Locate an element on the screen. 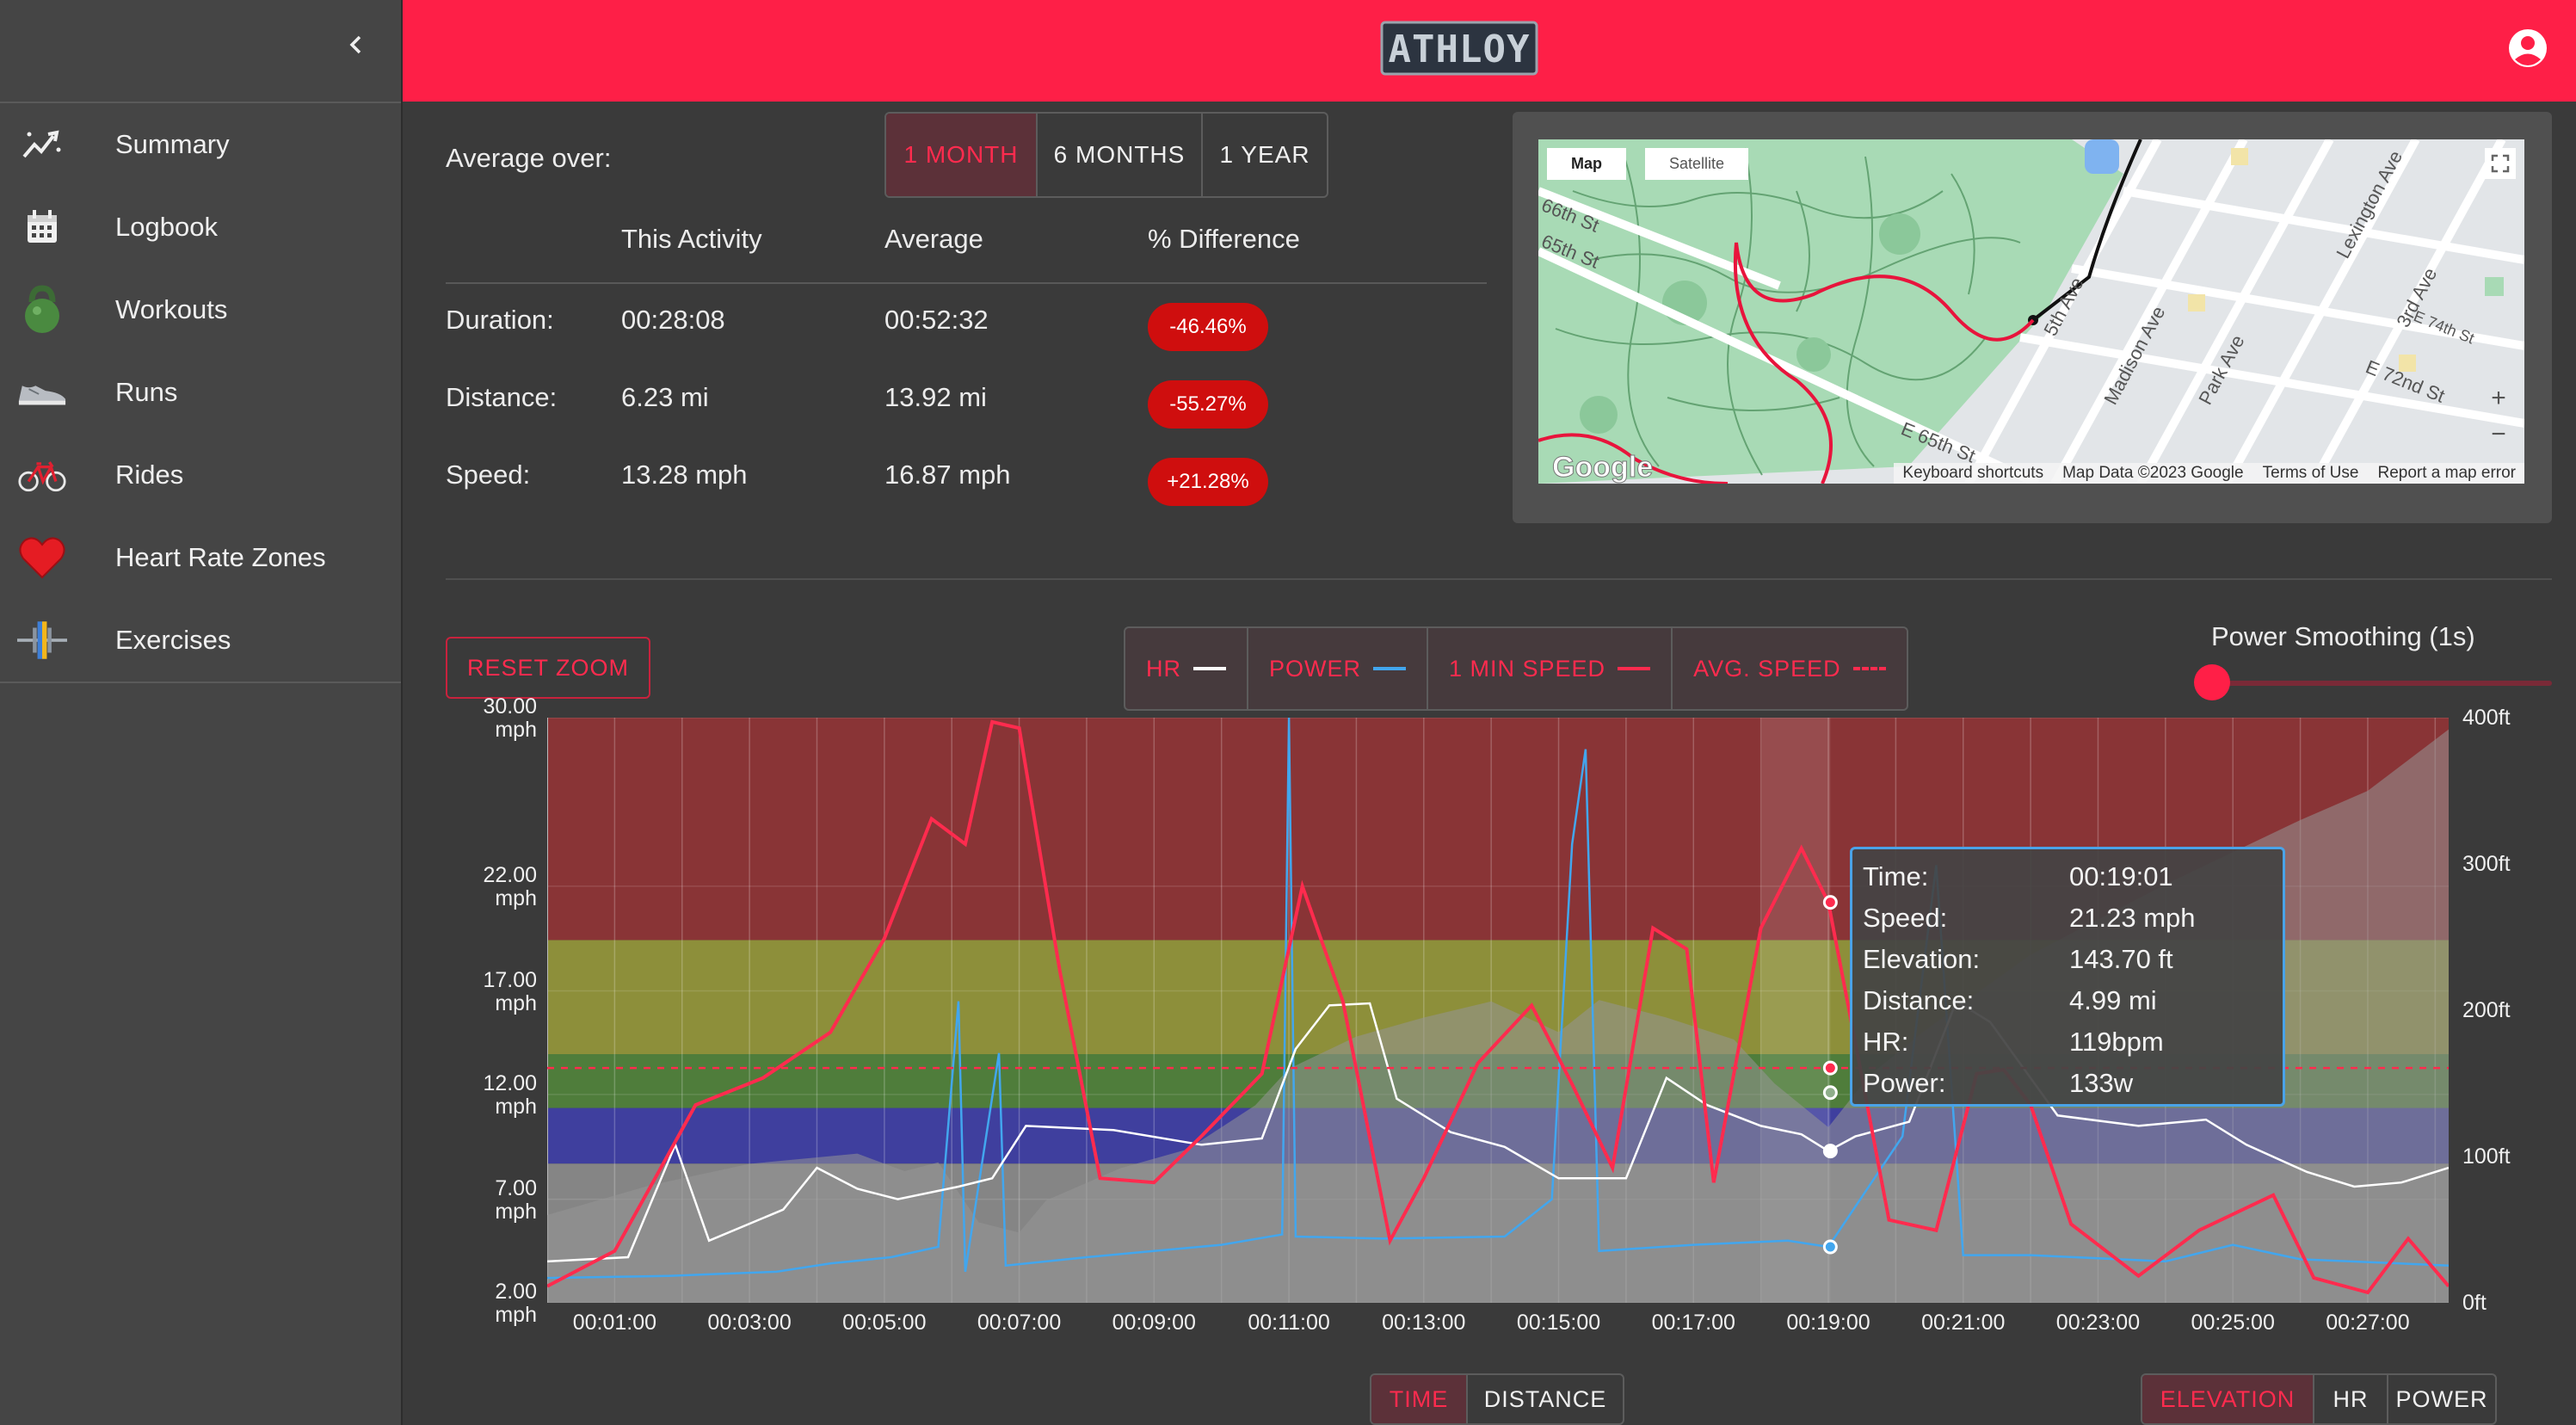 This screenshot has height=1425, width=2576. legend-power-button: POWER is located at coordinates (1338, 669).